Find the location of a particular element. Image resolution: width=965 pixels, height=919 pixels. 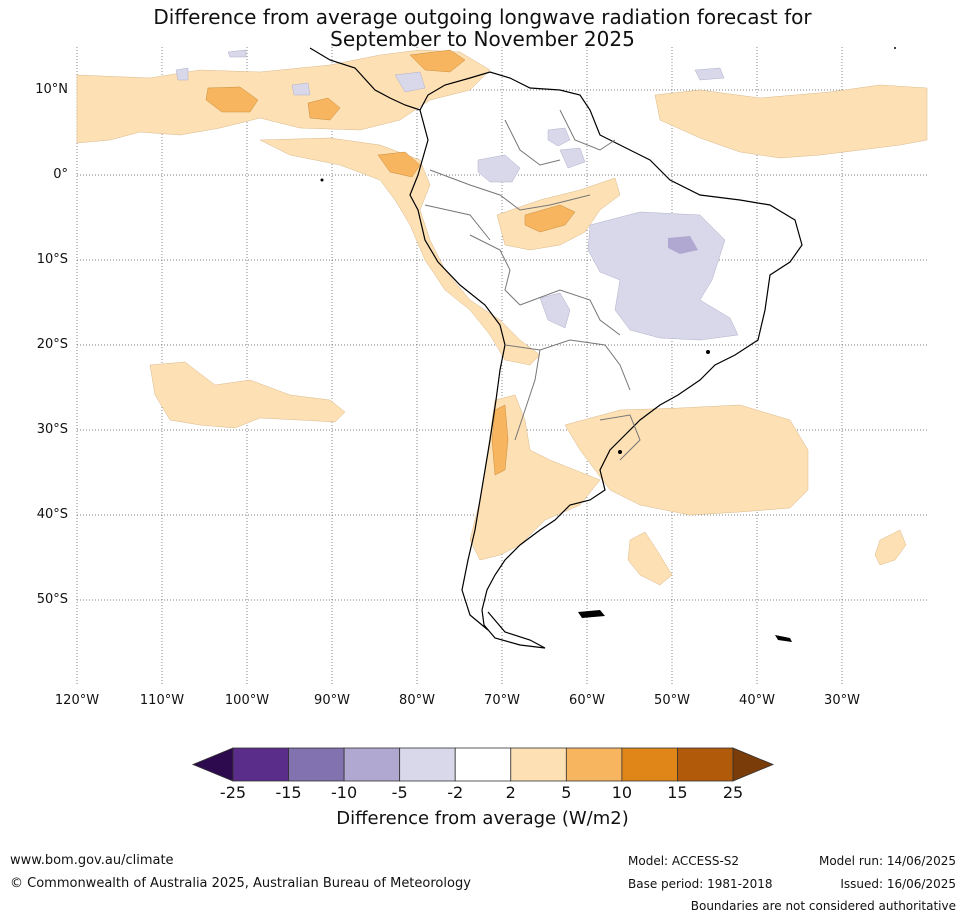

lat-label: 10°S is located at coordinates (52, 259).